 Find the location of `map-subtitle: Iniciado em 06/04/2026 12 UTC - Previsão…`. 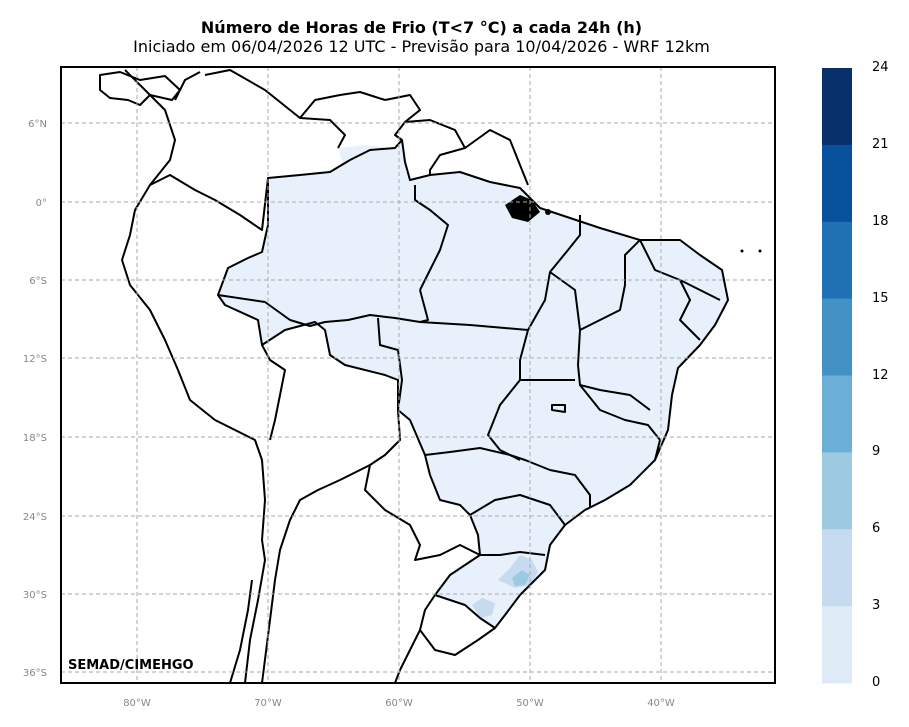

map-subtitle: Iniciado em 06/04/2026 12 UTC - Previsão… is located at coordinates (421, 46).